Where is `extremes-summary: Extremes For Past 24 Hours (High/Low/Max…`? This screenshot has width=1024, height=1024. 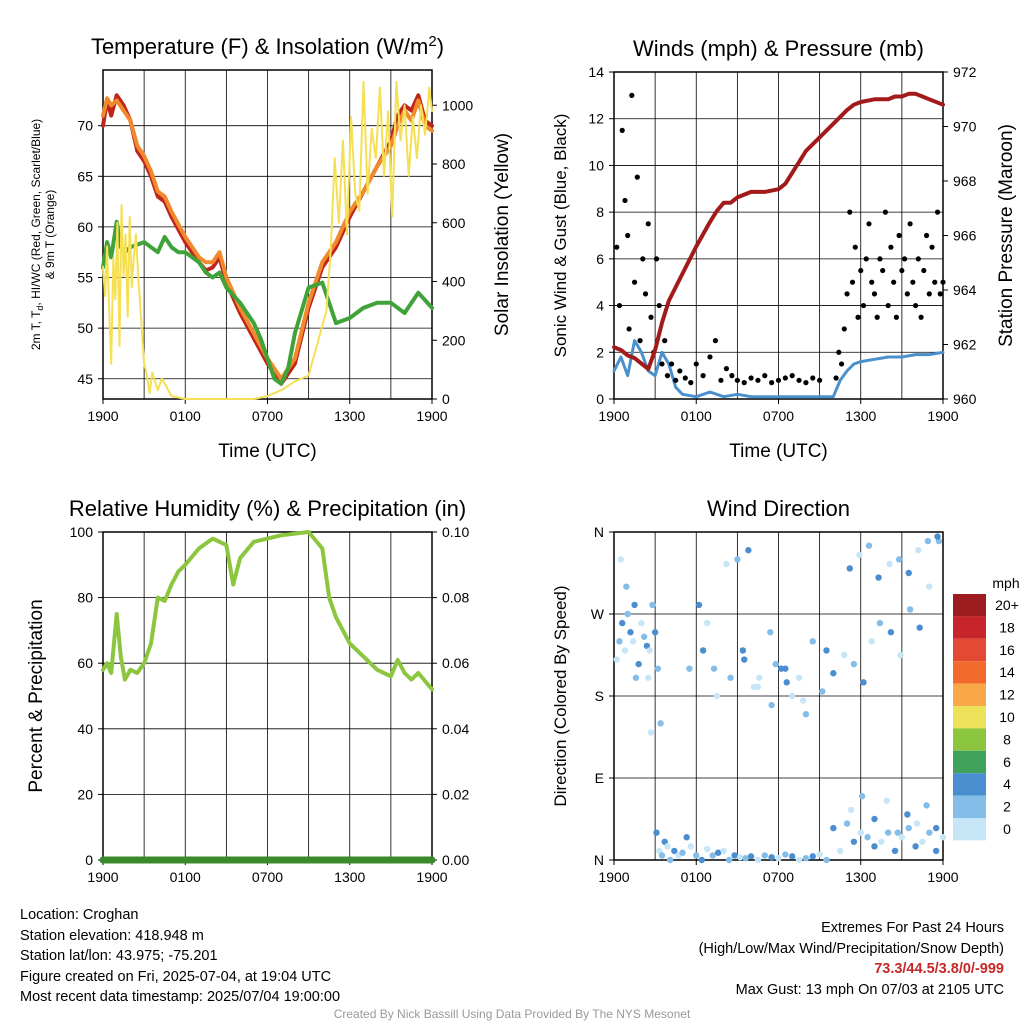 extremes-summary: Extremes For Past 24 Hours (High/Low/Max… is located at coordinates (851, 959).